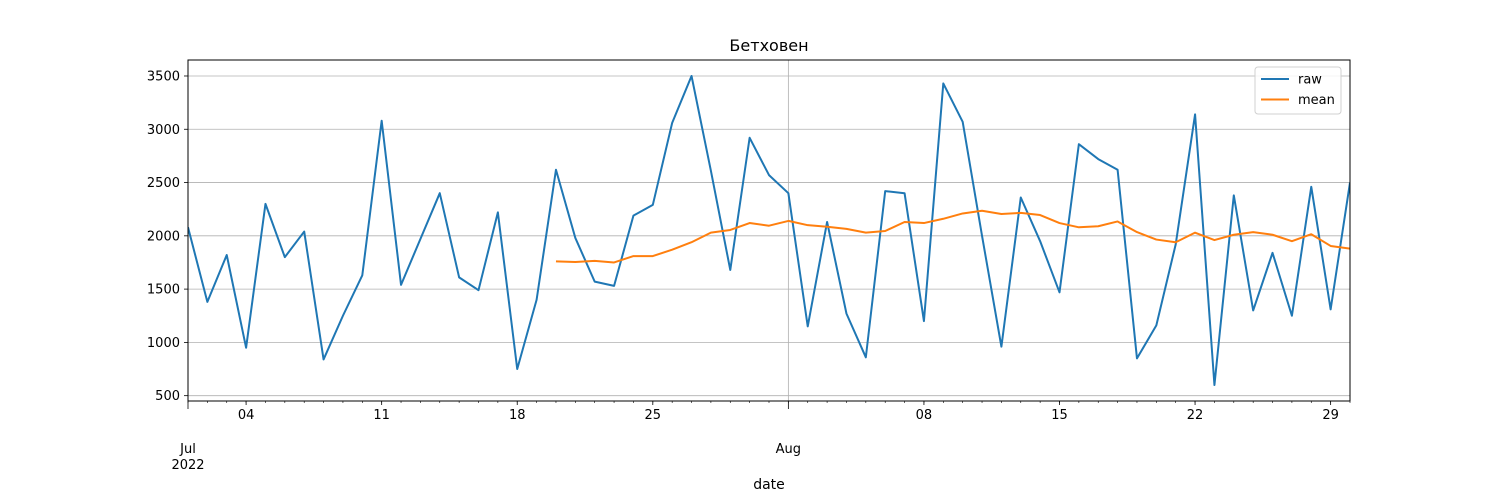 The width and height of the screenshot is (1500, 500). Describe the element at coordinates (1330, 415) in the screenshot. I see `x-tick-label: 29` at that location.